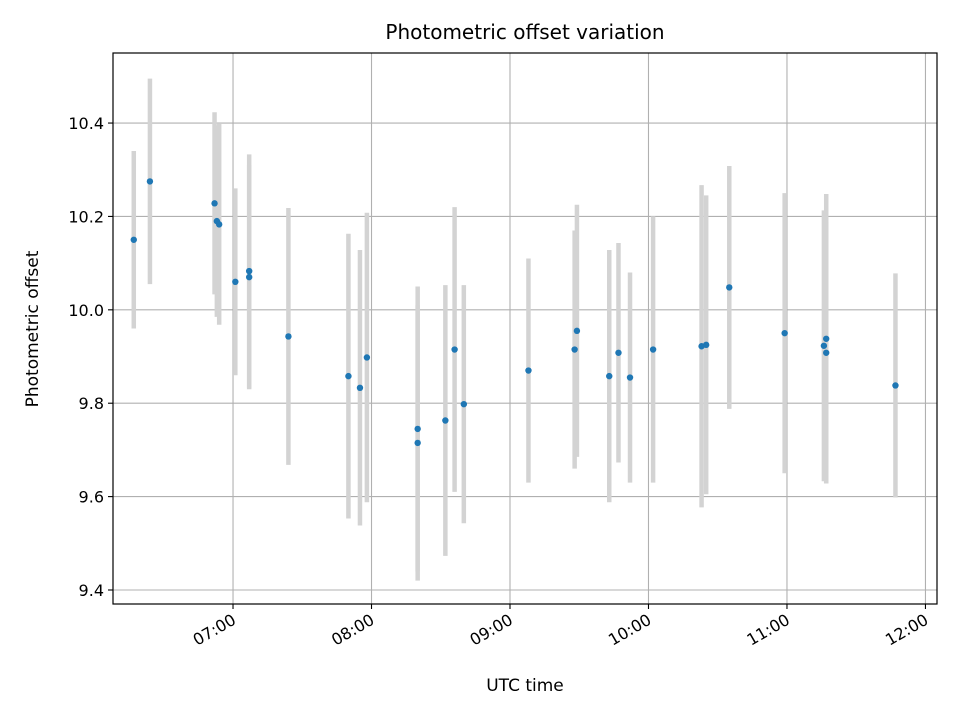  What do you see at coordinates (91, 590) in the screenshot?
I see `y-tick-label: 9.4` at bounding box center [91, 590].